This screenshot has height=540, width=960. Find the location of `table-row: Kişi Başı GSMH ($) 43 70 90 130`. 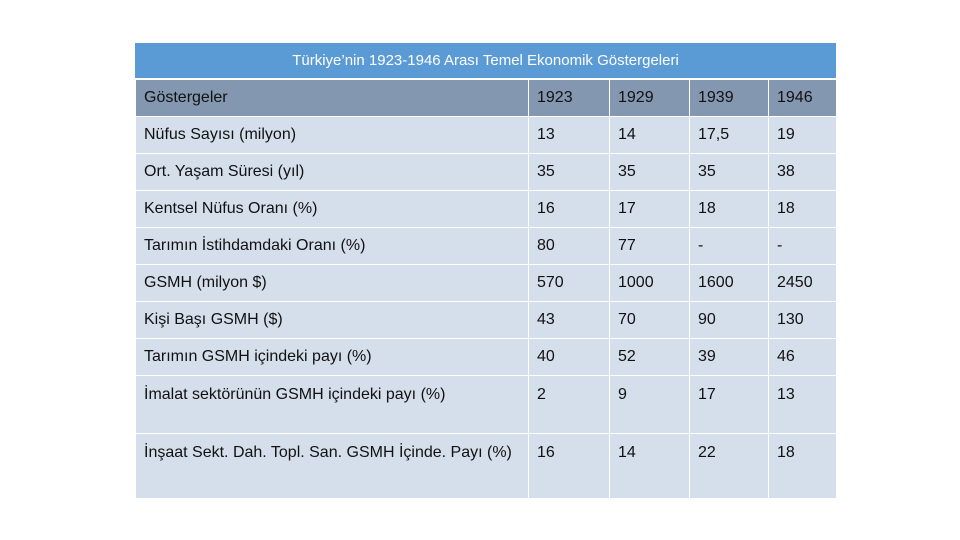

table-row: Kişi Başı GSMH ($) 43 70 90 130 is located at coordinates (486, 320).